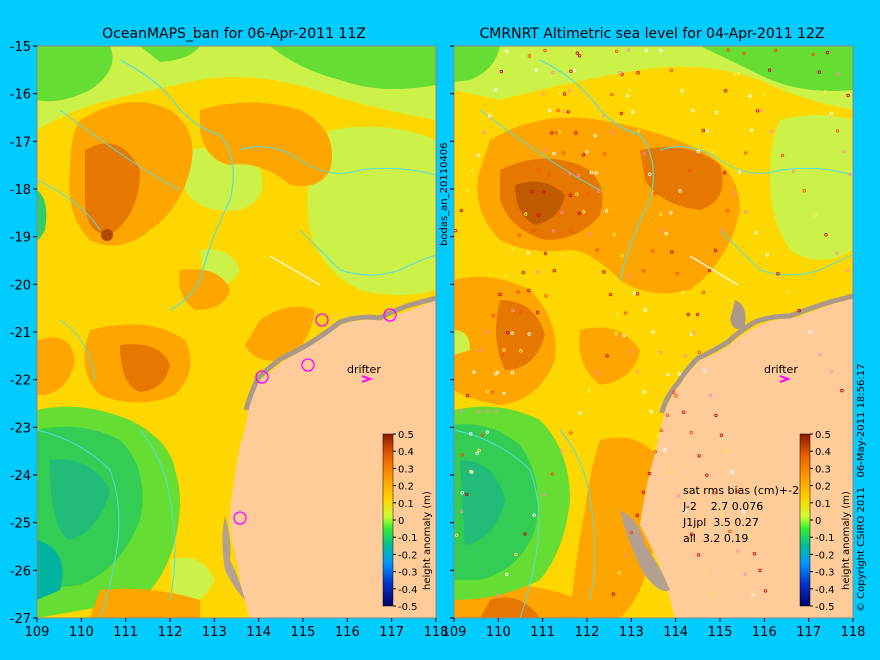  What do you see at coordinates (20, 476) in the screenshot?
I see `lat-tick-label: -24` at bounding box center [20, 476].